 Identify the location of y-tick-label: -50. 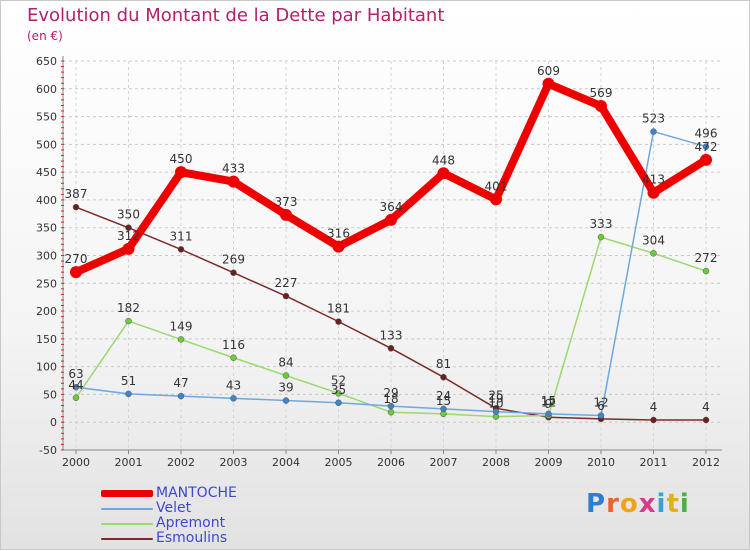
(48, 450).